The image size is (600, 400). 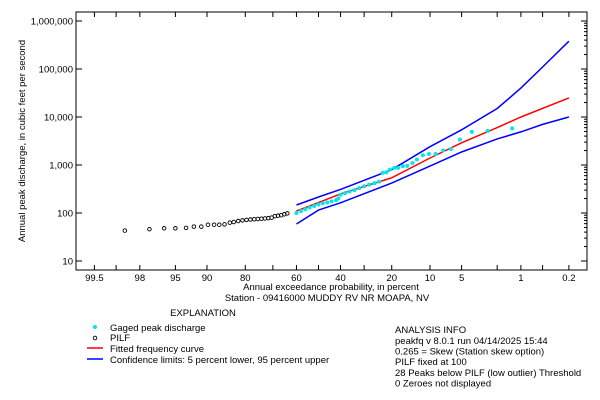 I want to click on x-tick-label: 10, so click(x=430, y=278).